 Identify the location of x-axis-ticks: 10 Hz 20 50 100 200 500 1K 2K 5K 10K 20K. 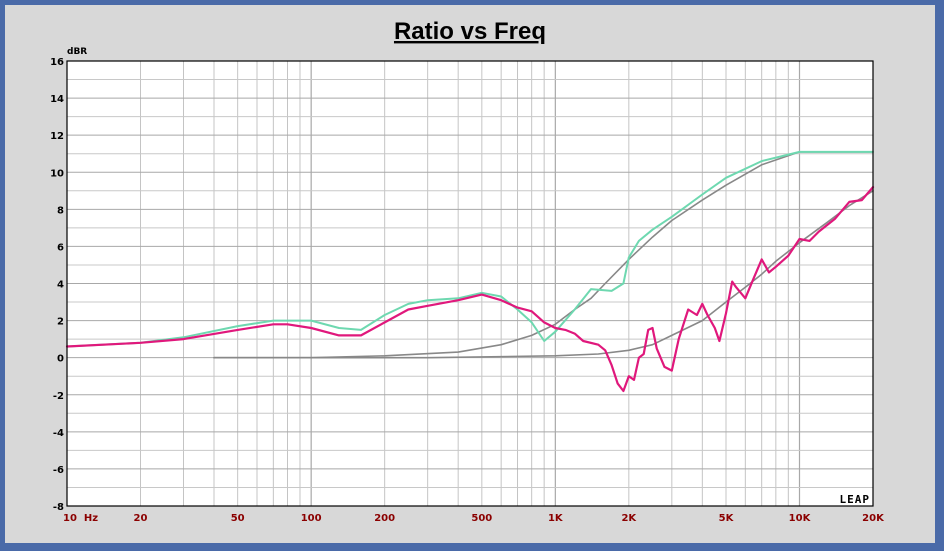
(474, 518).